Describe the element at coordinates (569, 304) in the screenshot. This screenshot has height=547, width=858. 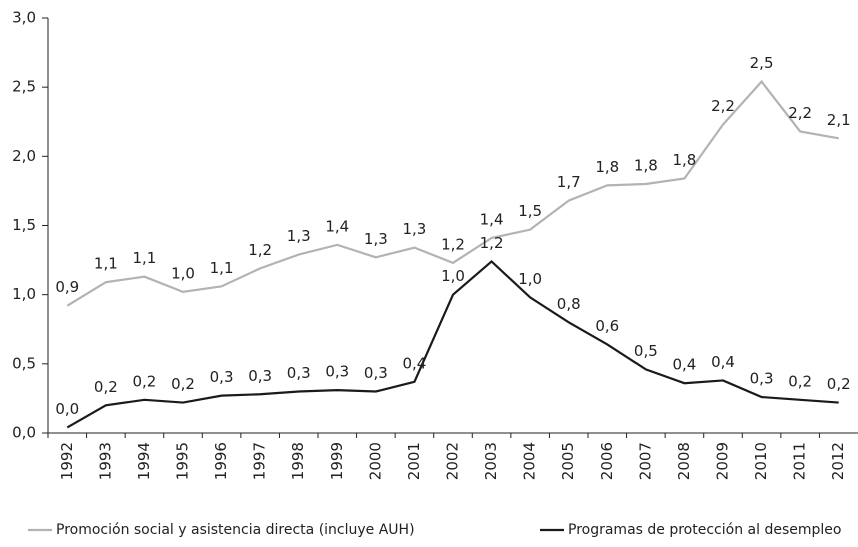
I see `data-label: 0,8` at that location.